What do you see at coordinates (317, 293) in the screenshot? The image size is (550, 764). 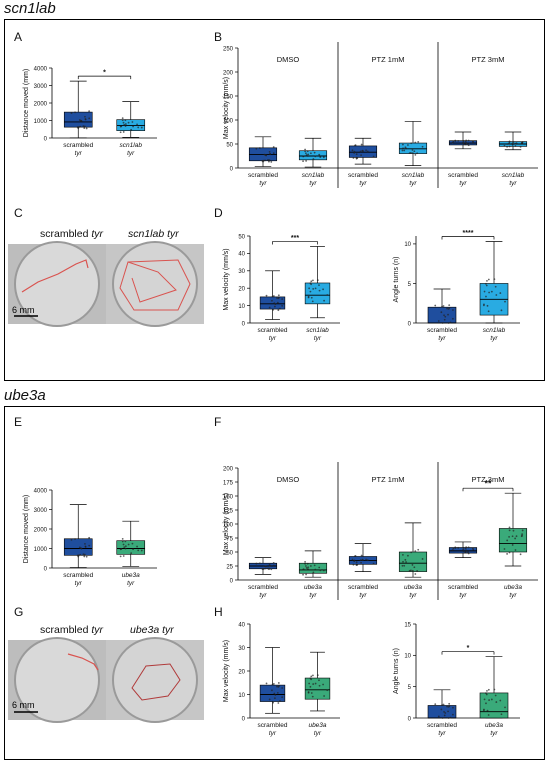 I see `box` at bounding box center [317, 293].